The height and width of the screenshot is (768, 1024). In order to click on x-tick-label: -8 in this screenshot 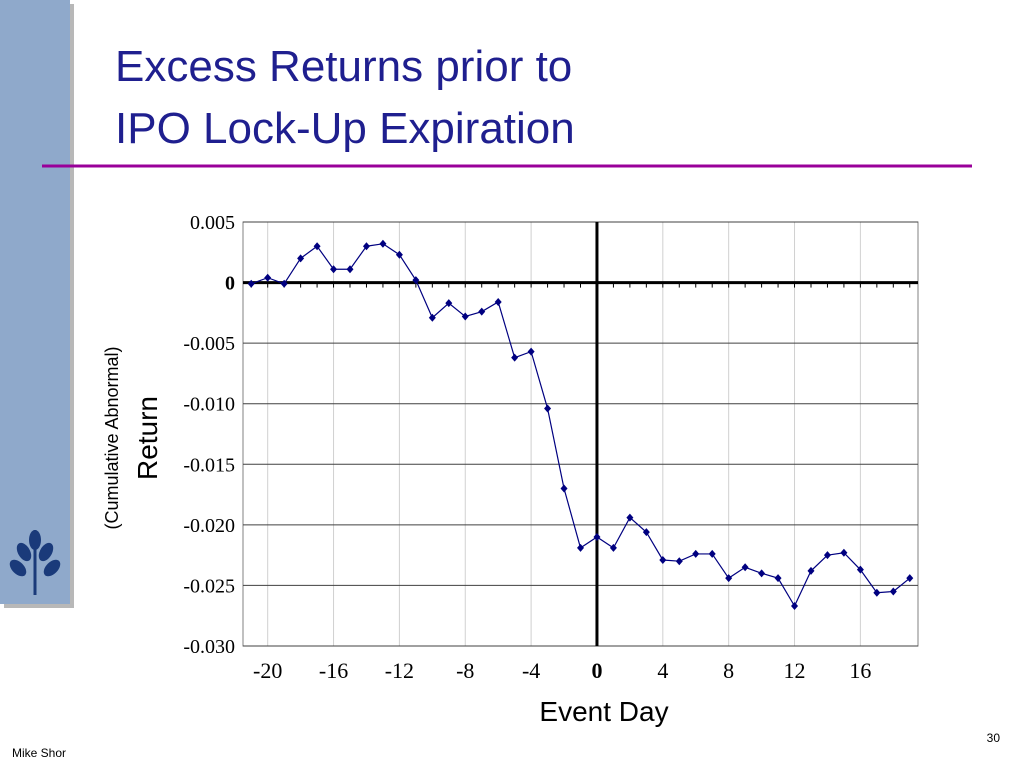, I will do `click(465, 670)`.